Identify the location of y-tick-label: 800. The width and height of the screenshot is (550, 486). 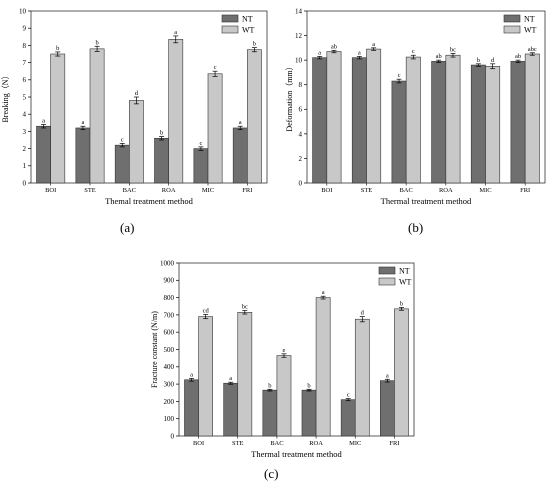
(169, 298).